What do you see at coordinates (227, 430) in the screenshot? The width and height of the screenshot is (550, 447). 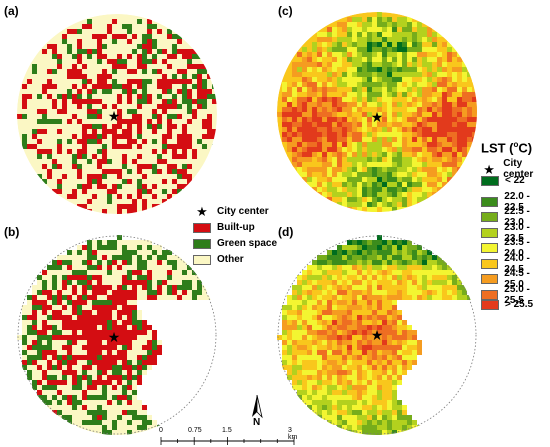 I see `scale-tick-15: 1.5` at bounding box center [227, 430].